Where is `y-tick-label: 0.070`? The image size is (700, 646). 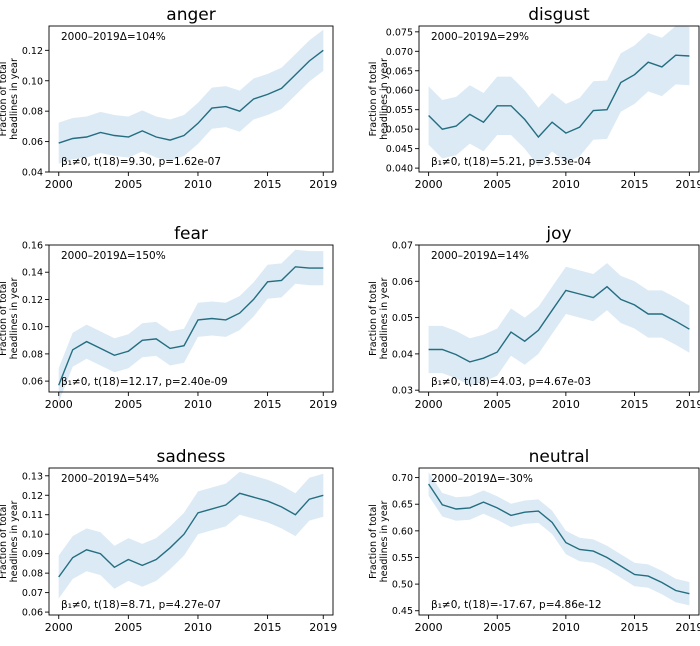 y-tick-label: 0.070 is located at coordinates (399, 52).